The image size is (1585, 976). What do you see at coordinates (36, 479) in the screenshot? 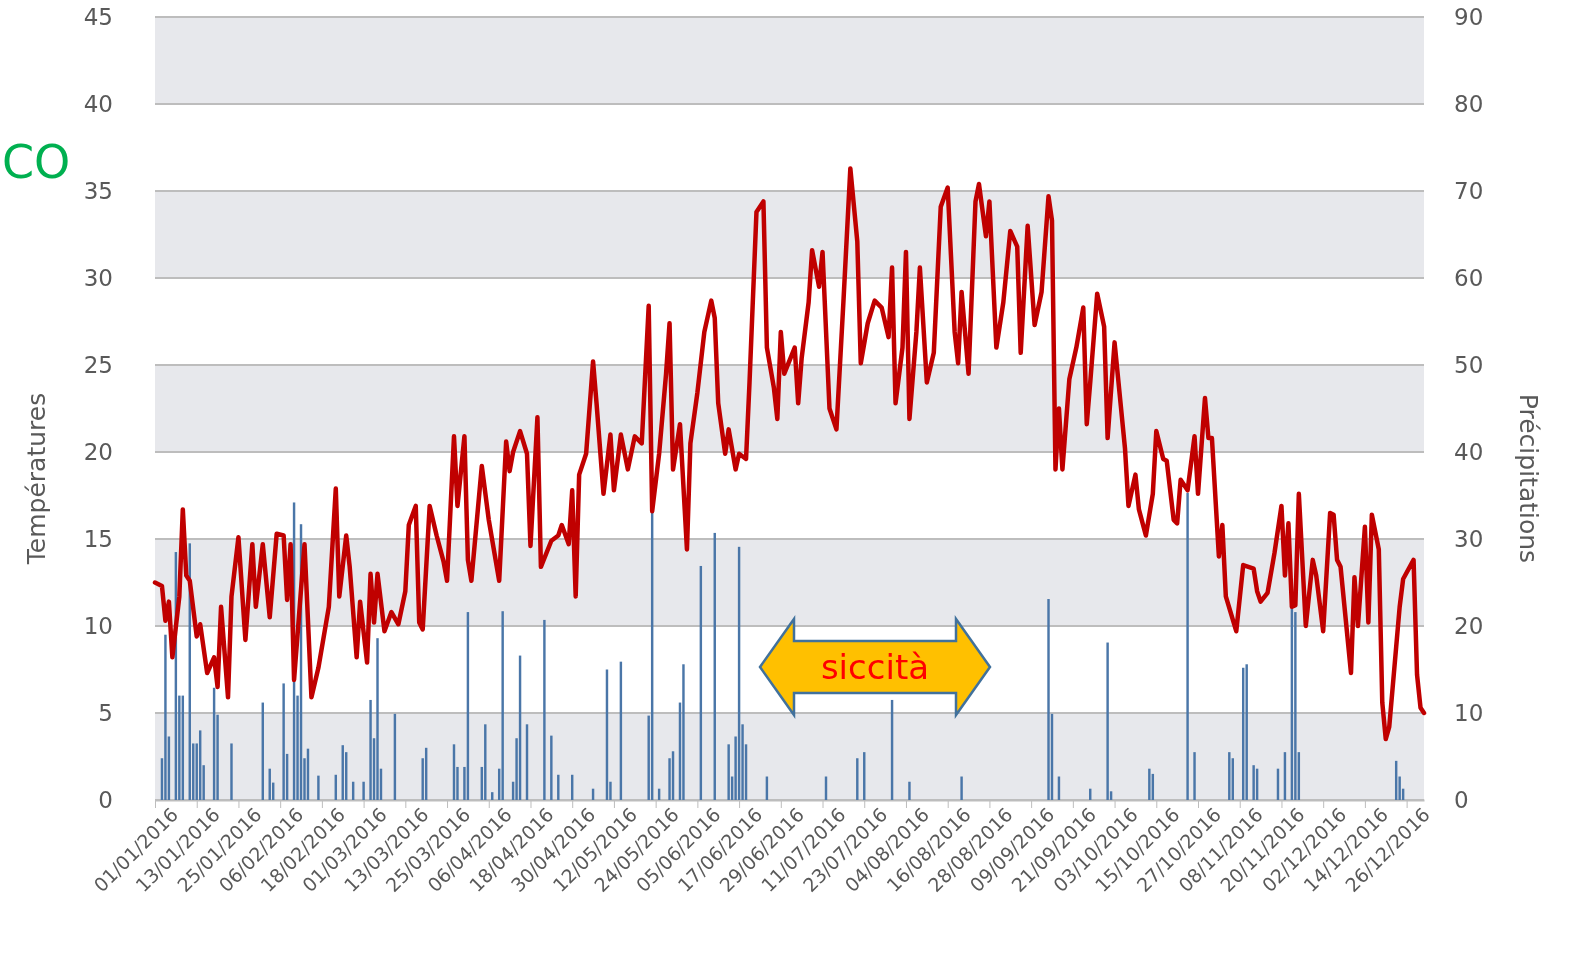
I see `y-axis-title: Températures` at bounding box center [36, 479].